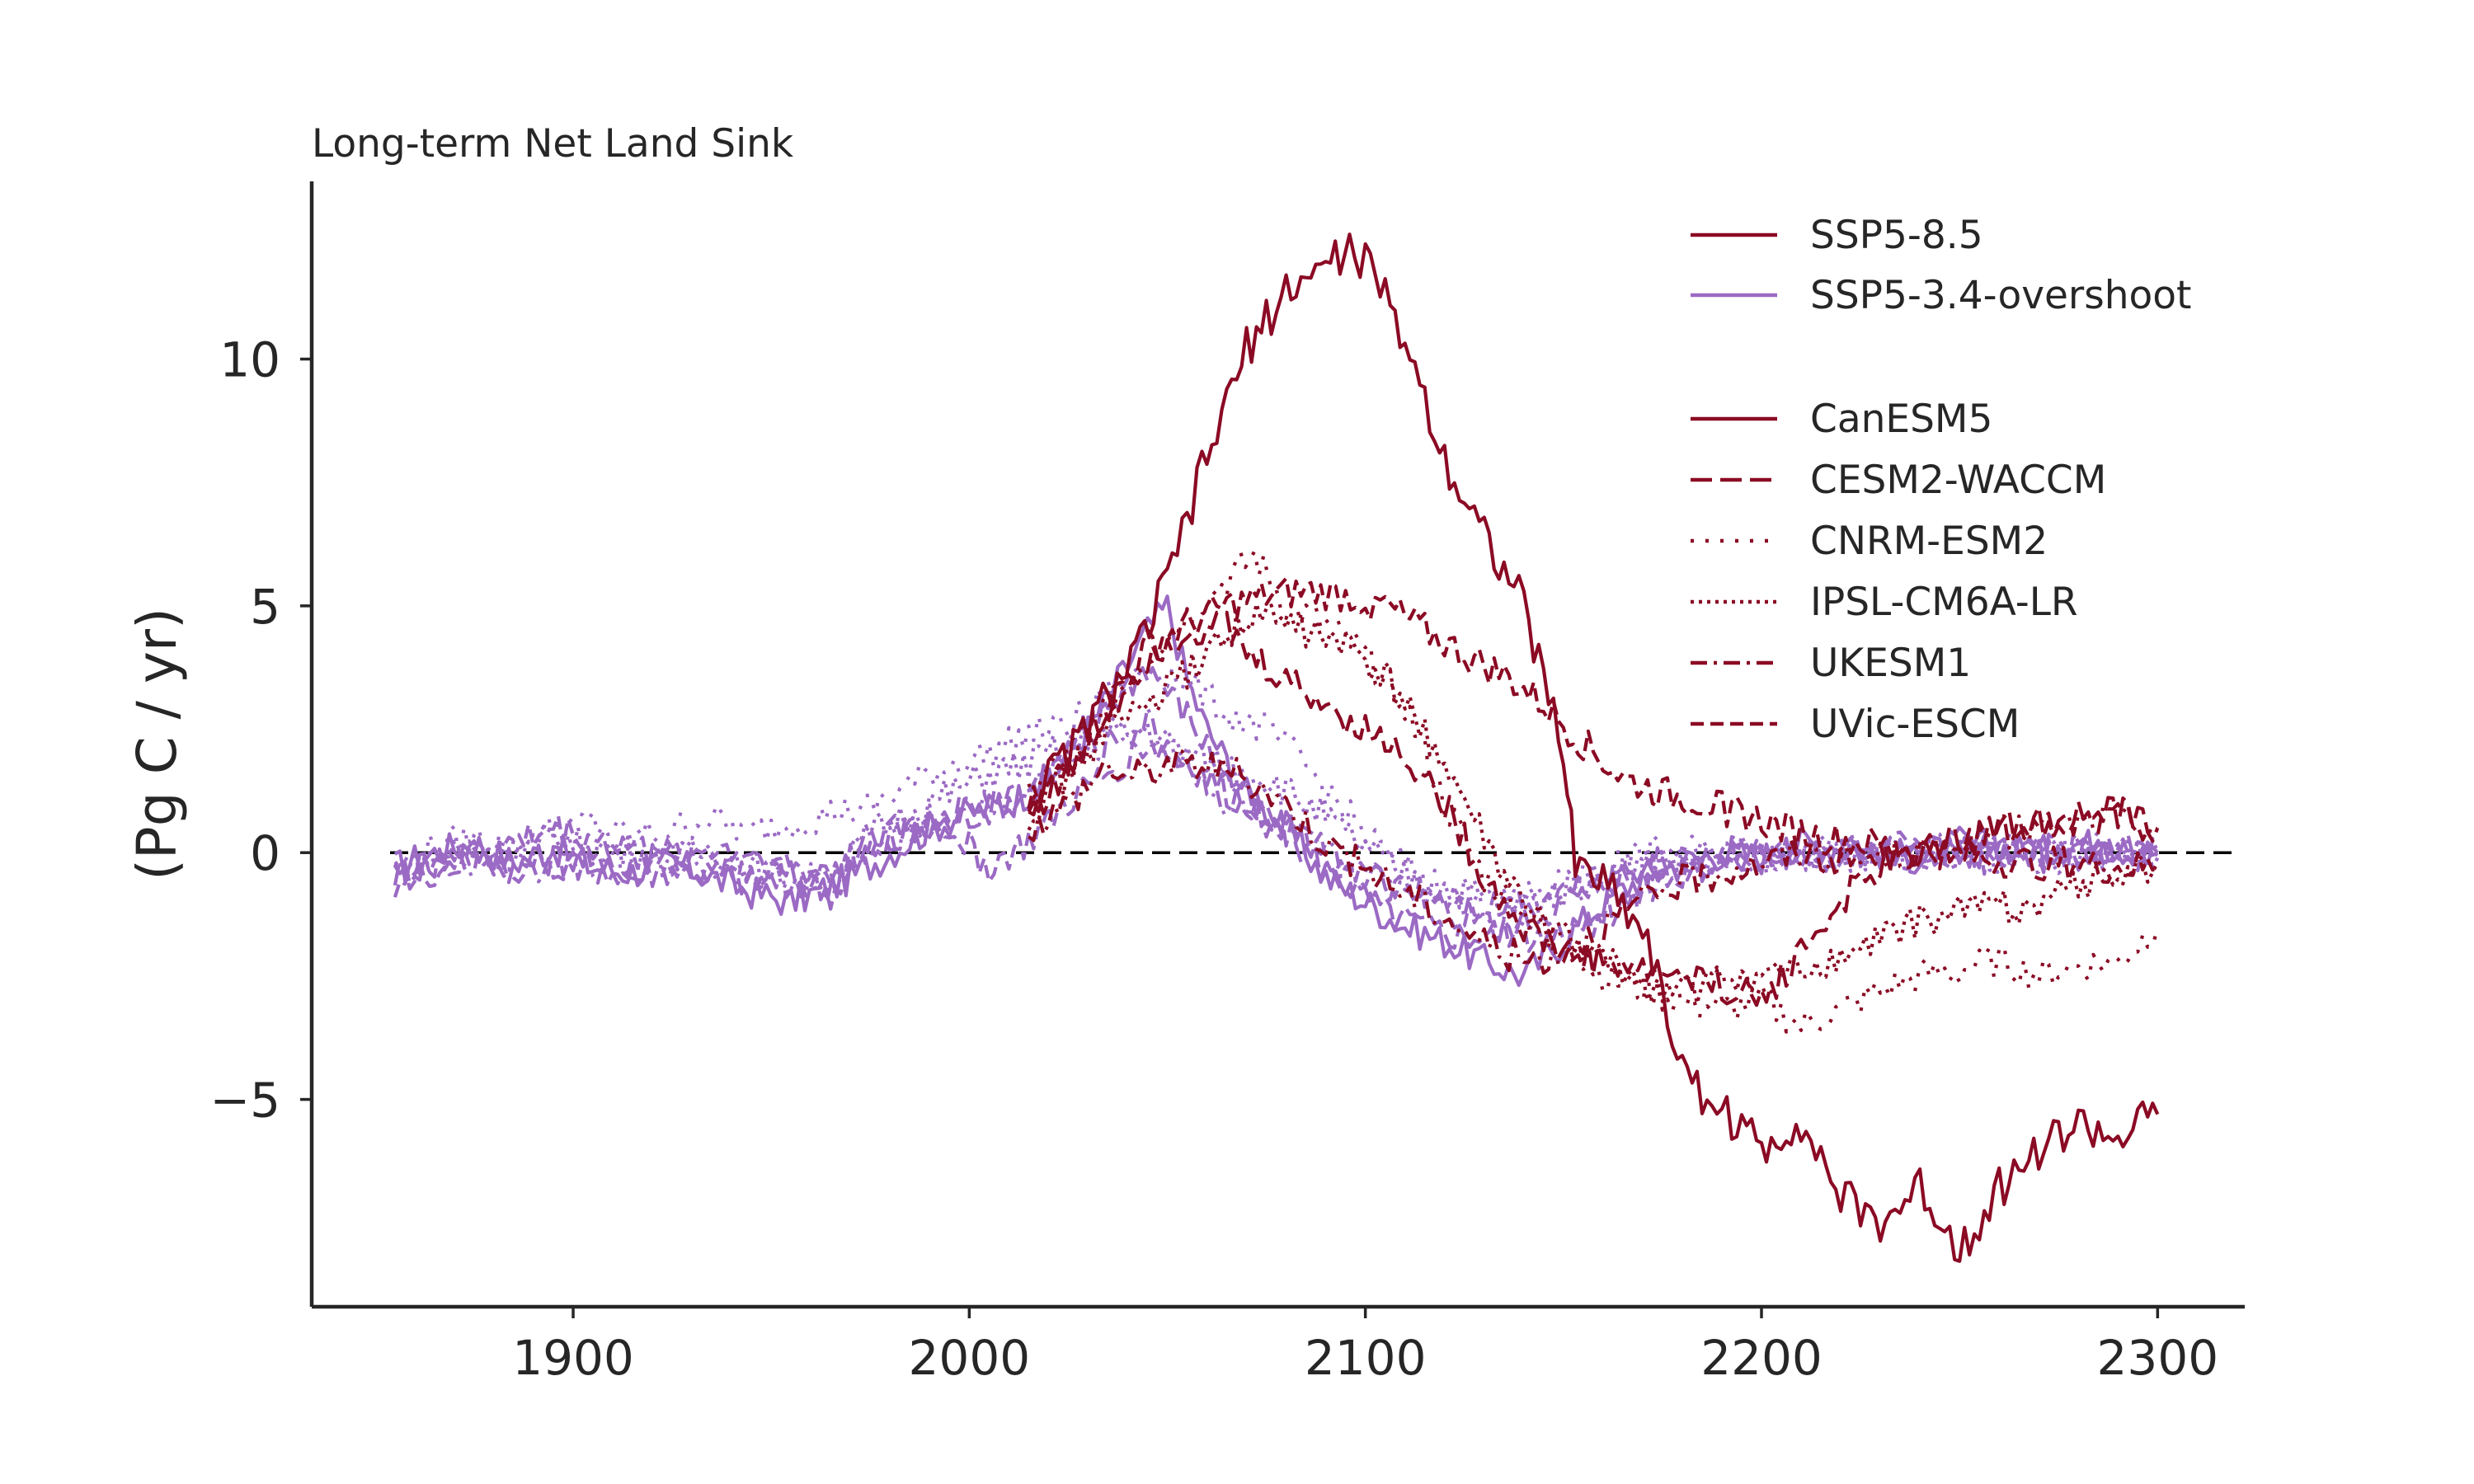 The height and width of the screenshot is (1484, 2474). I want to click on legend-label-cnrm-esm2: CNRM-ESM2, so click(1929, 541).